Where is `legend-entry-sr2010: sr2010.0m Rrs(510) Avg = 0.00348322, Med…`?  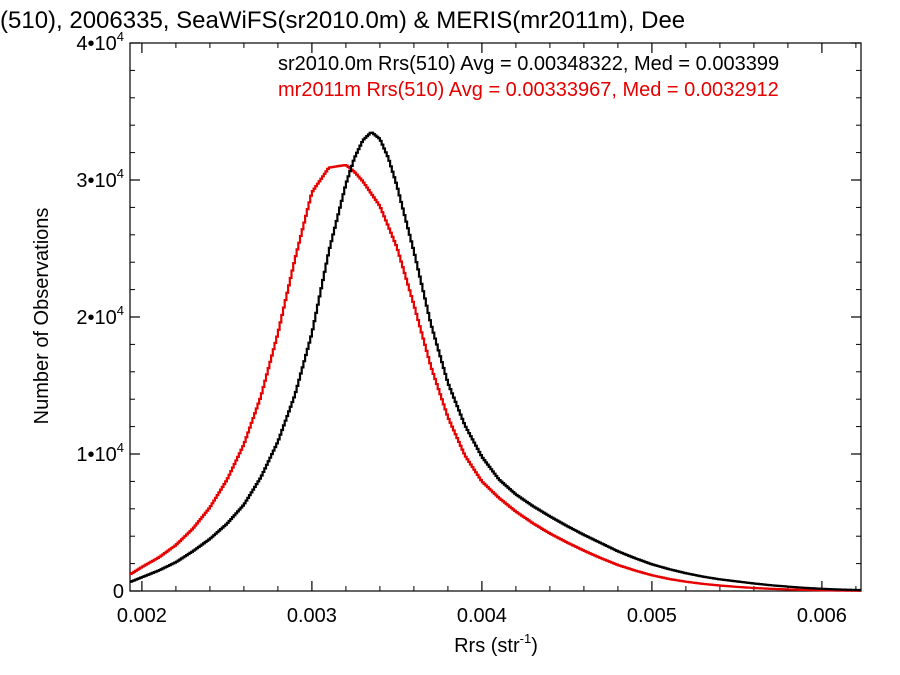
legend-entry-sr2010: sr2010.0m Rrs(510) Avg = 0.00348322, Med… is located at coordinates (528, 64).